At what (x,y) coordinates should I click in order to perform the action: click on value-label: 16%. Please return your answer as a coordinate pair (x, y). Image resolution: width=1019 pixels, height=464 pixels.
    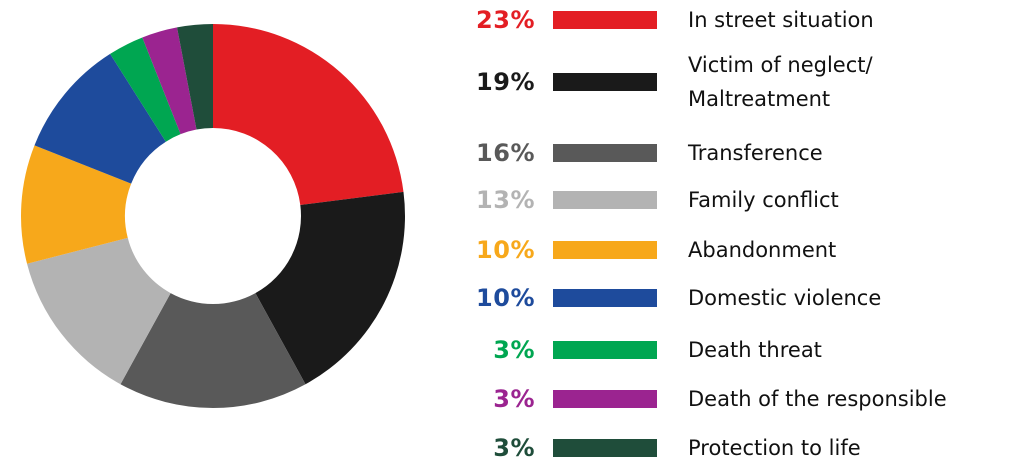
    Looking at the image, I should click on (505, 153).